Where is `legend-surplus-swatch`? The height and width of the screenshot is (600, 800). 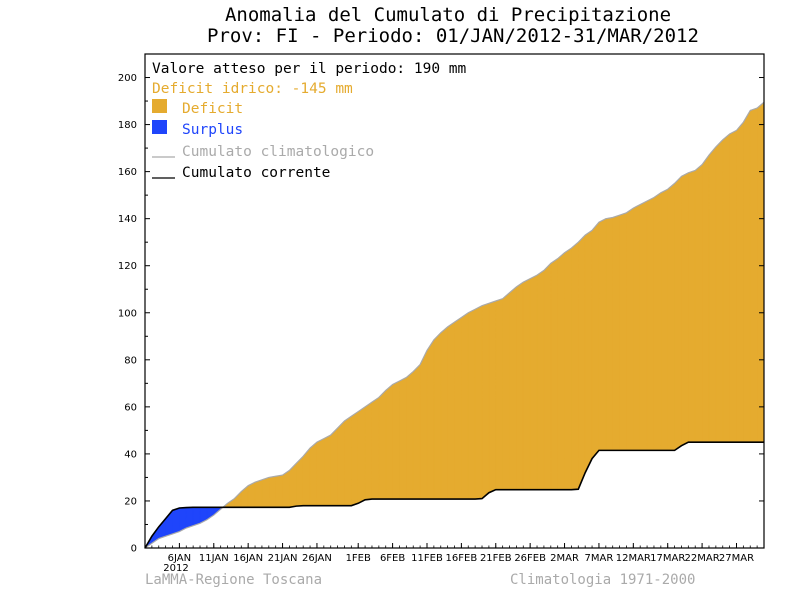 legend-surplus-swatch is located at coordinates (159, 127).